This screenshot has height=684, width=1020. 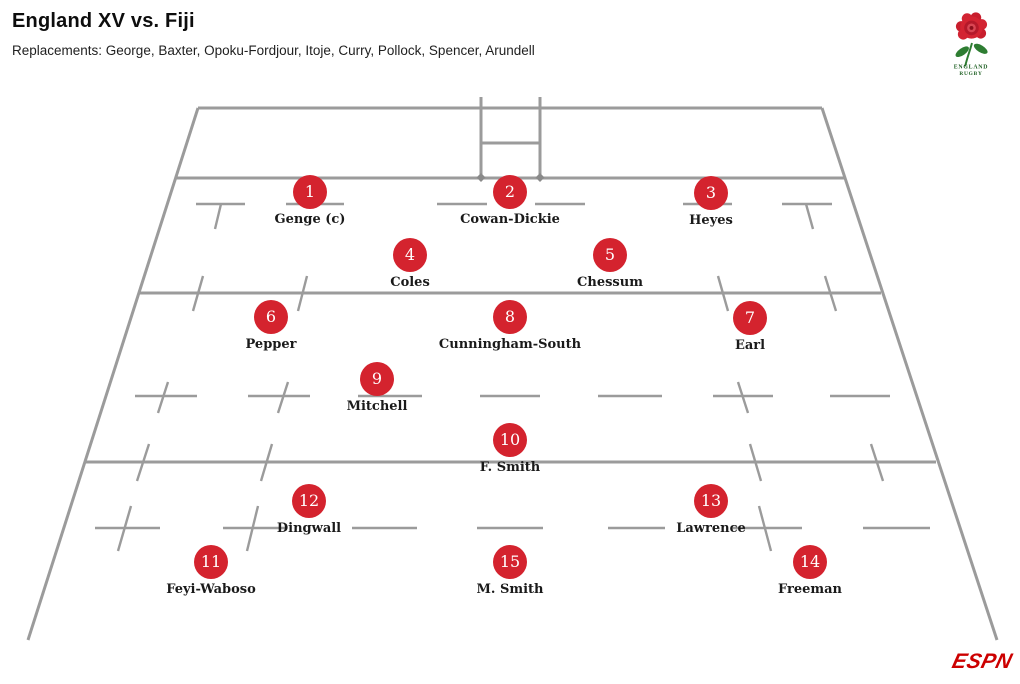 I want to click on player-6: 6 Pepper, so click(x=271, y=326).